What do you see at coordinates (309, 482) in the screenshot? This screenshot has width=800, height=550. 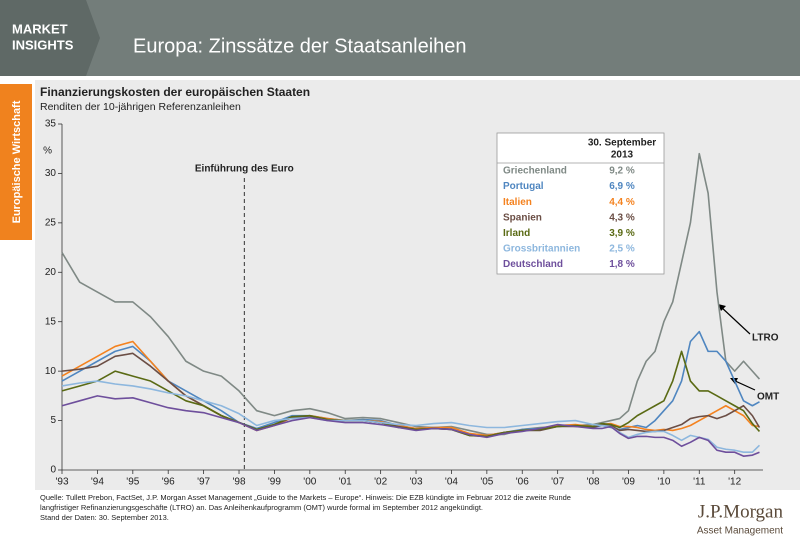 I see `x-tick-label: '00` at bounding box center [309, 482].